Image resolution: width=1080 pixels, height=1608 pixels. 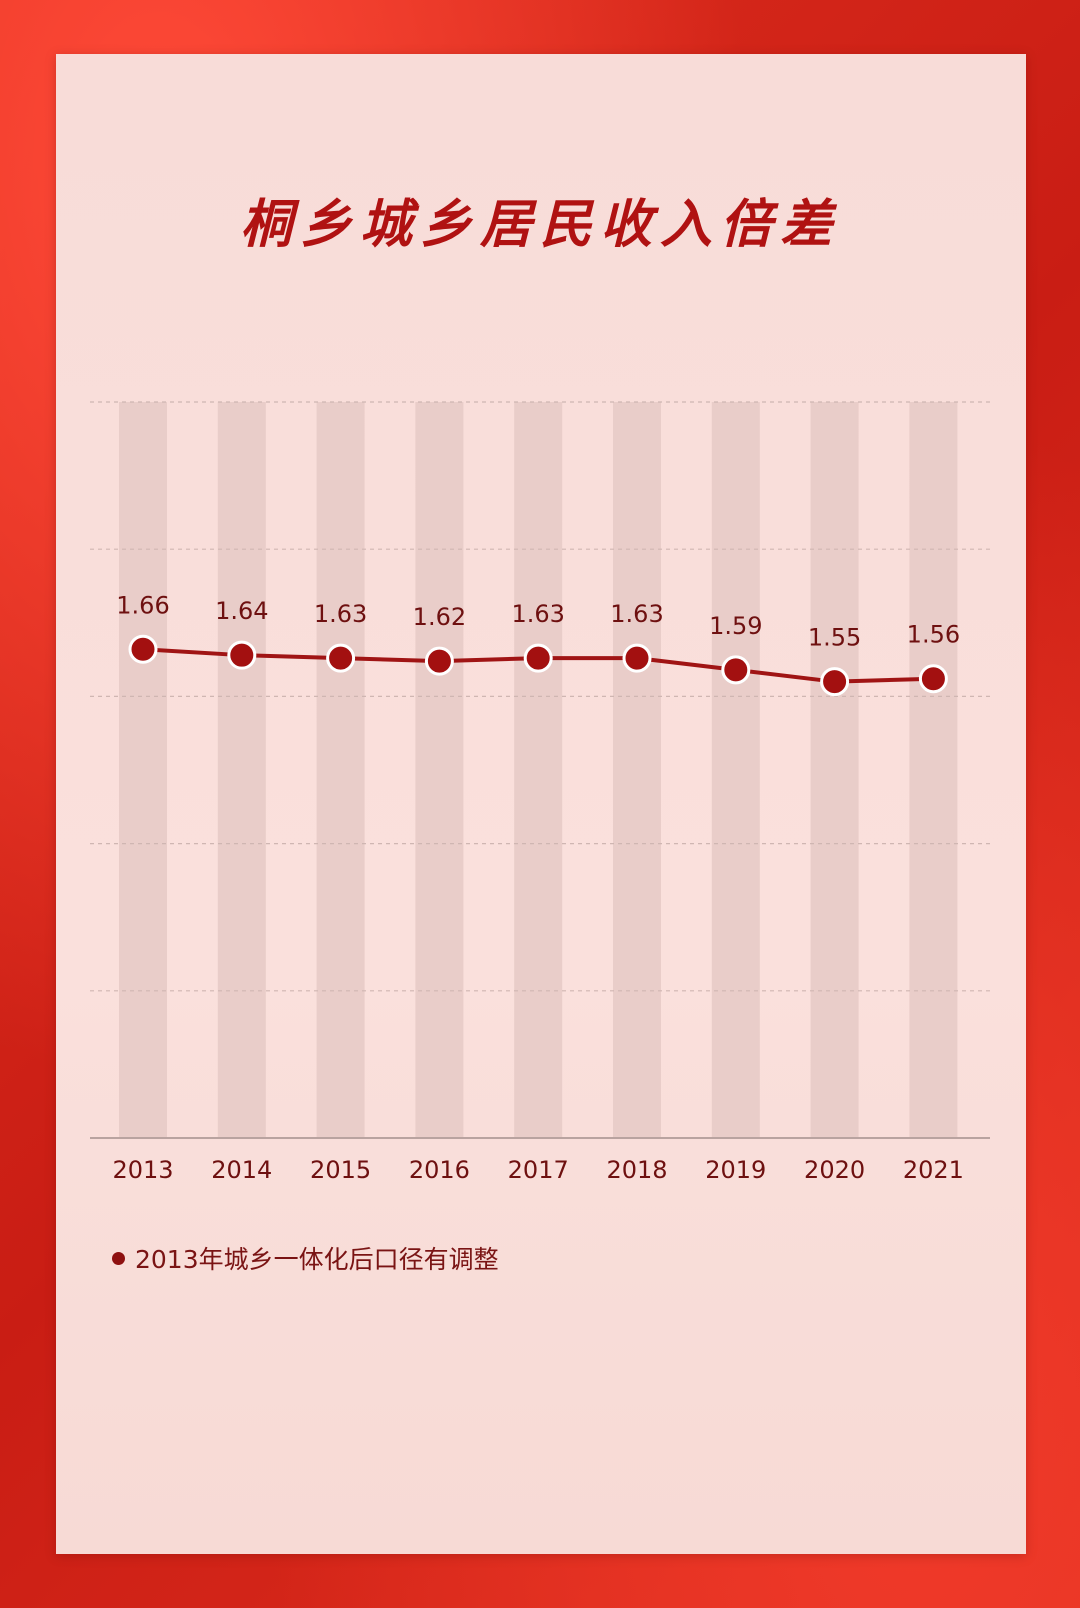 What do you see at coordinates (340, 614) in the screenshot?
I see `data-label-2015: 1.63` at bounding box center [340, 614].